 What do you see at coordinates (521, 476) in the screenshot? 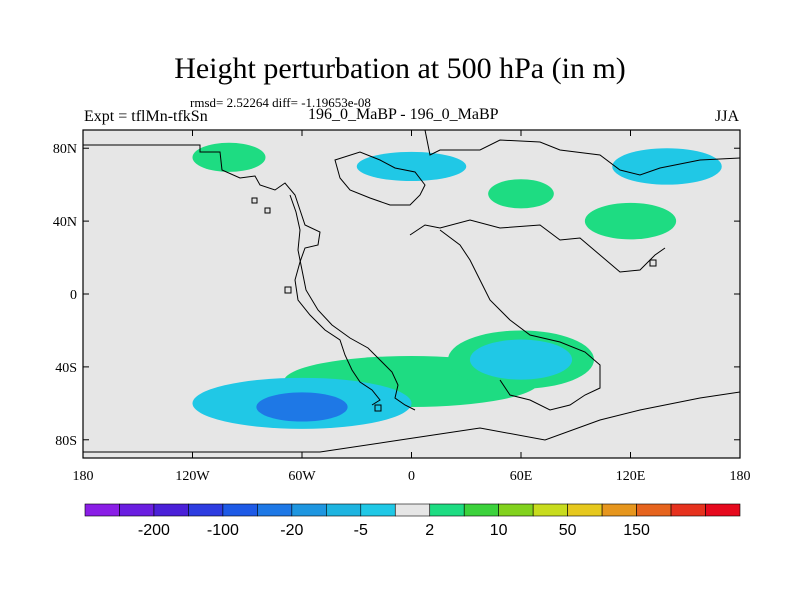
I see `x-tick-label-4: 60E` at bounding box center [521, 476].